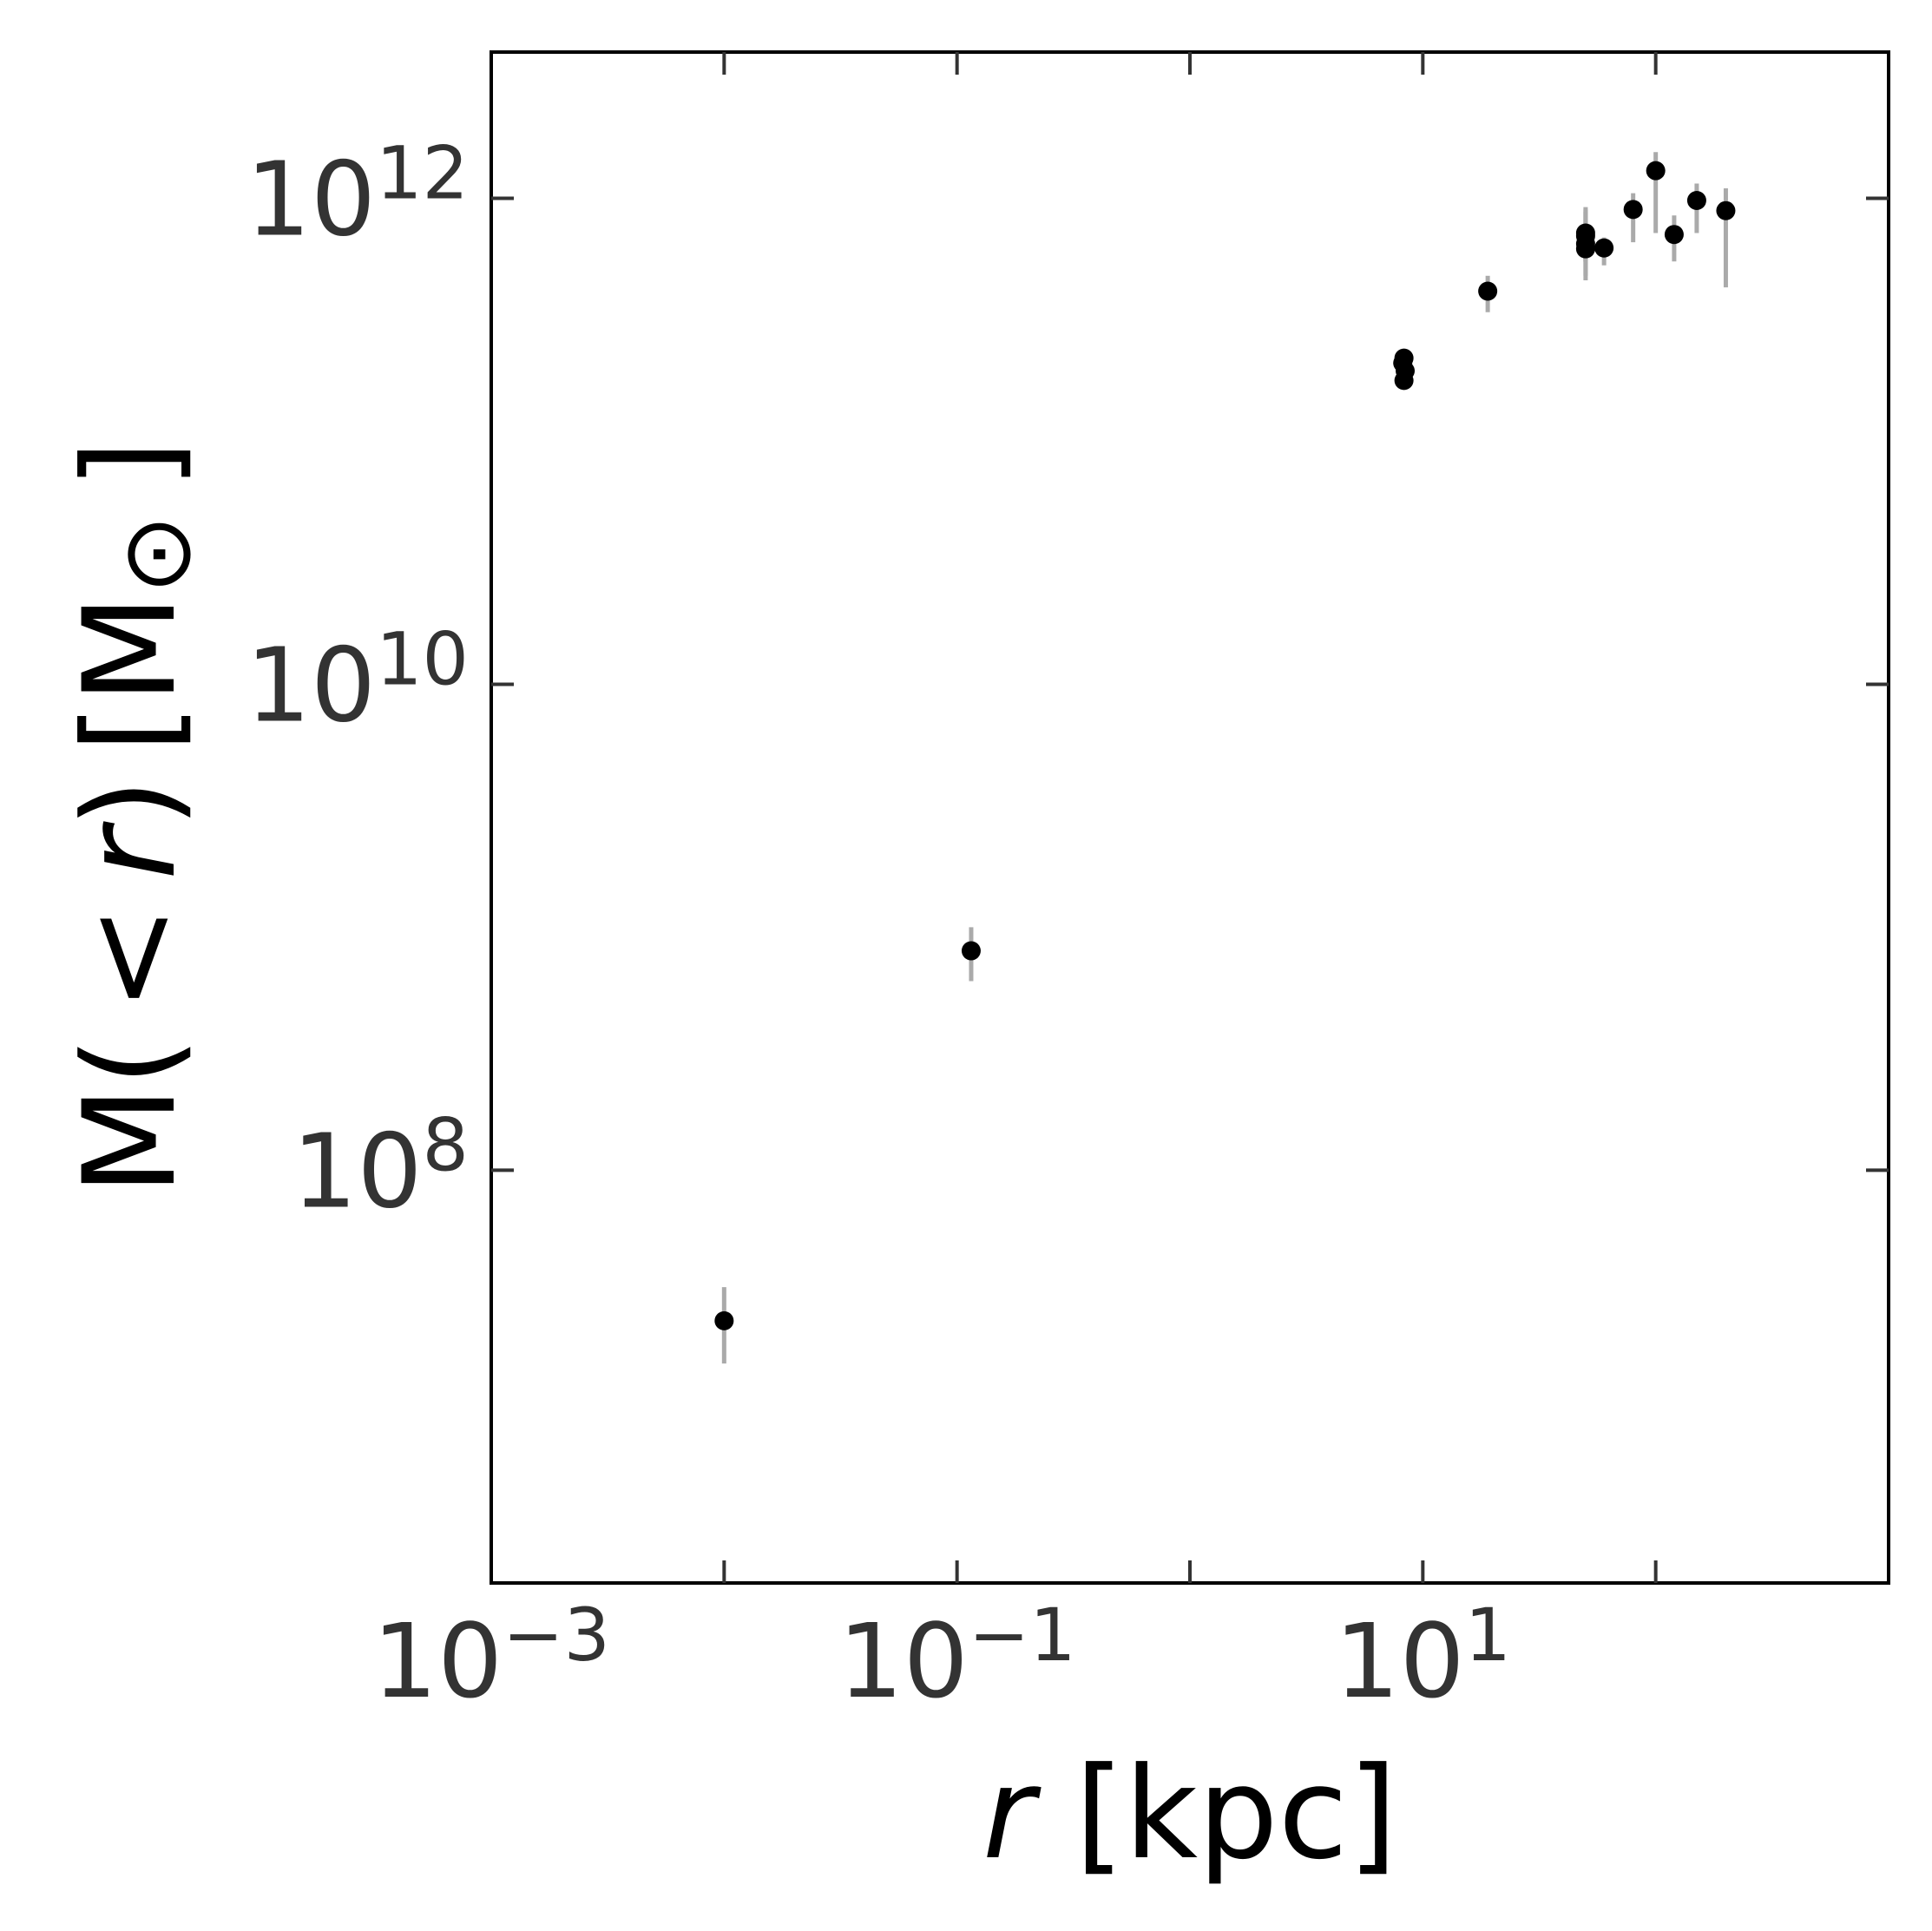 This screenshot has height=1931, width=1932. I want to click on y-axis-label-pre: M( <, so click(130, 1038).